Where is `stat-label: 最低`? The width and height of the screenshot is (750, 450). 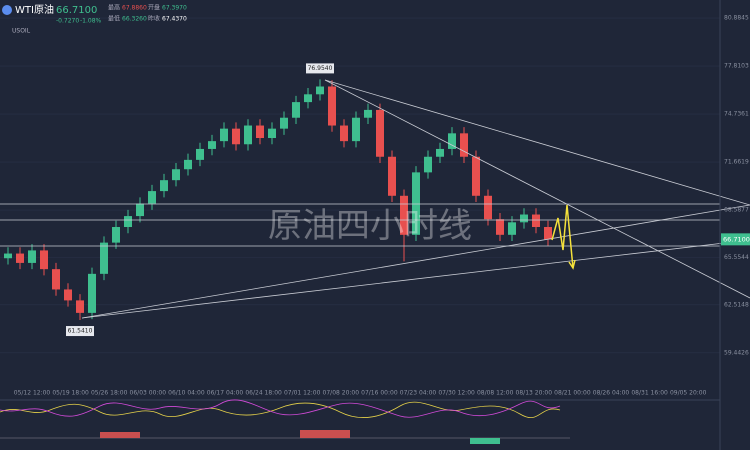 stat-label: 最低 is located at coordinates (114, 19).